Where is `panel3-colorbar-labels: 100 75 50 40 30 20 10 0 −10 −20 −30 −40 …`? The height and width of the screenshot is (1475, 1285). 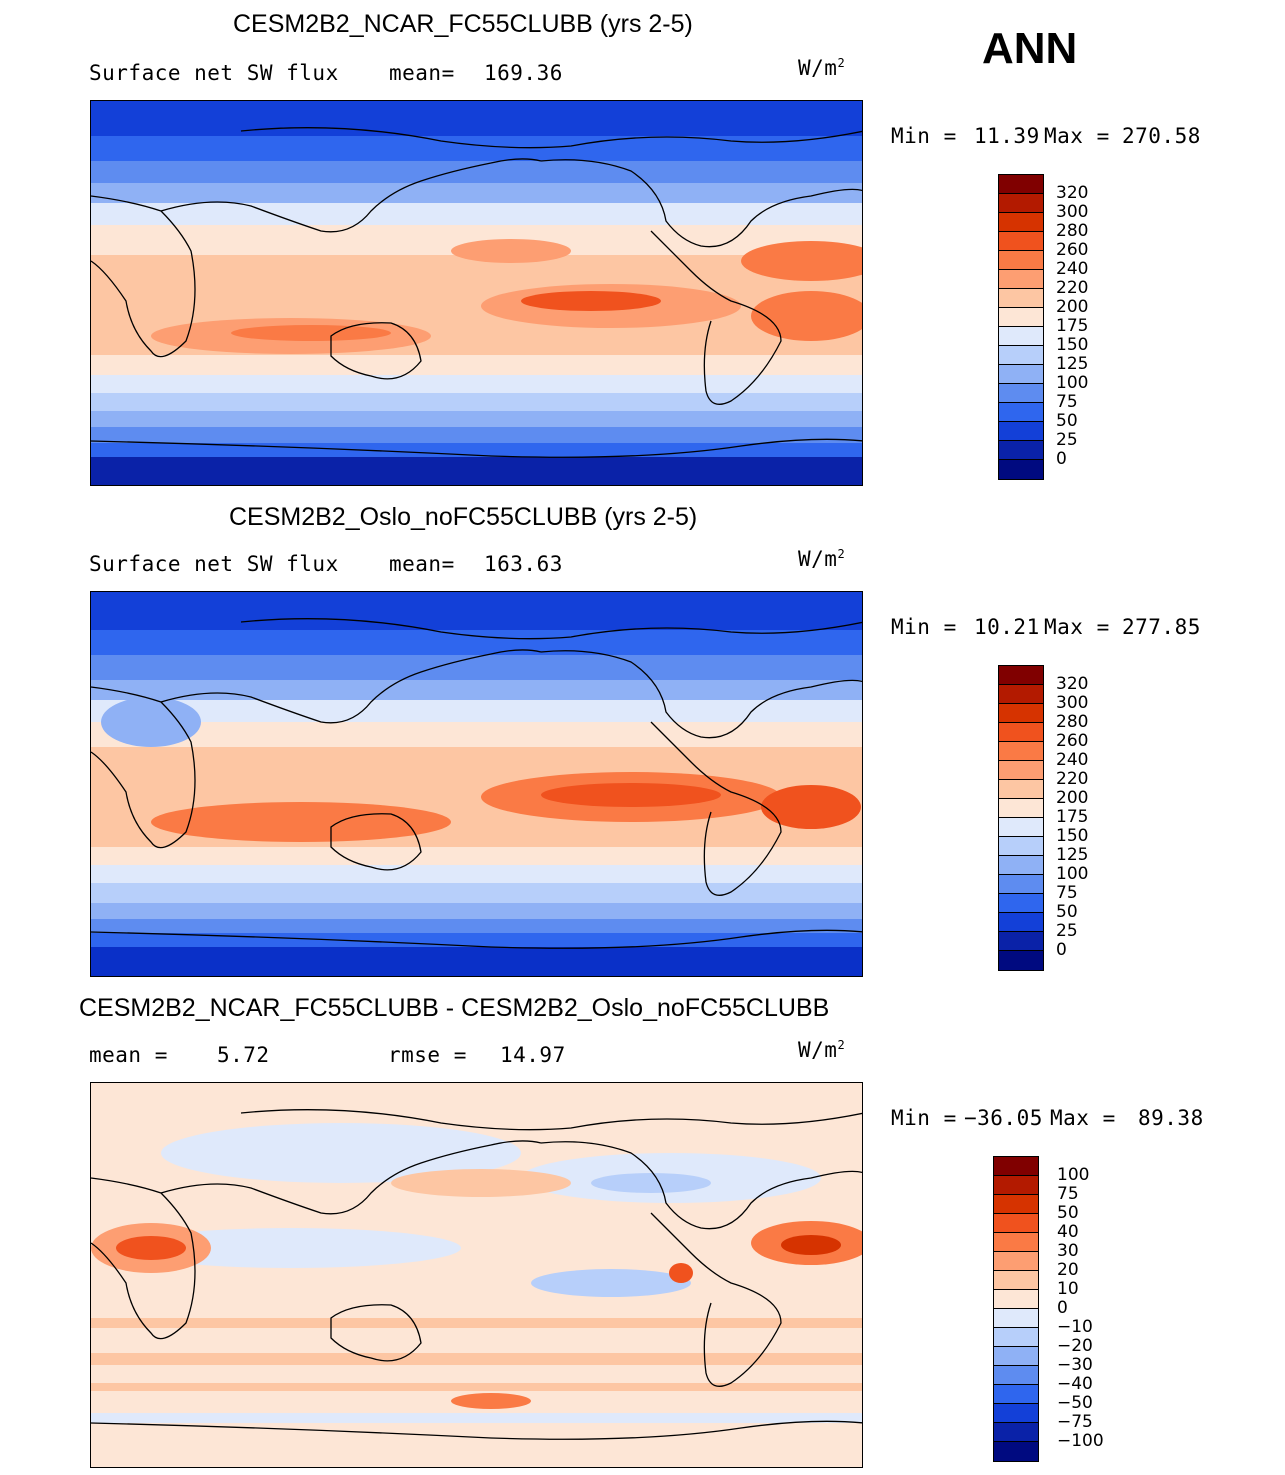
panel3-colorbar-labels: 100 75 50 40 30 20 10 0 −10 −20 −30 −40 … is located at coordinates (1080, 1308).